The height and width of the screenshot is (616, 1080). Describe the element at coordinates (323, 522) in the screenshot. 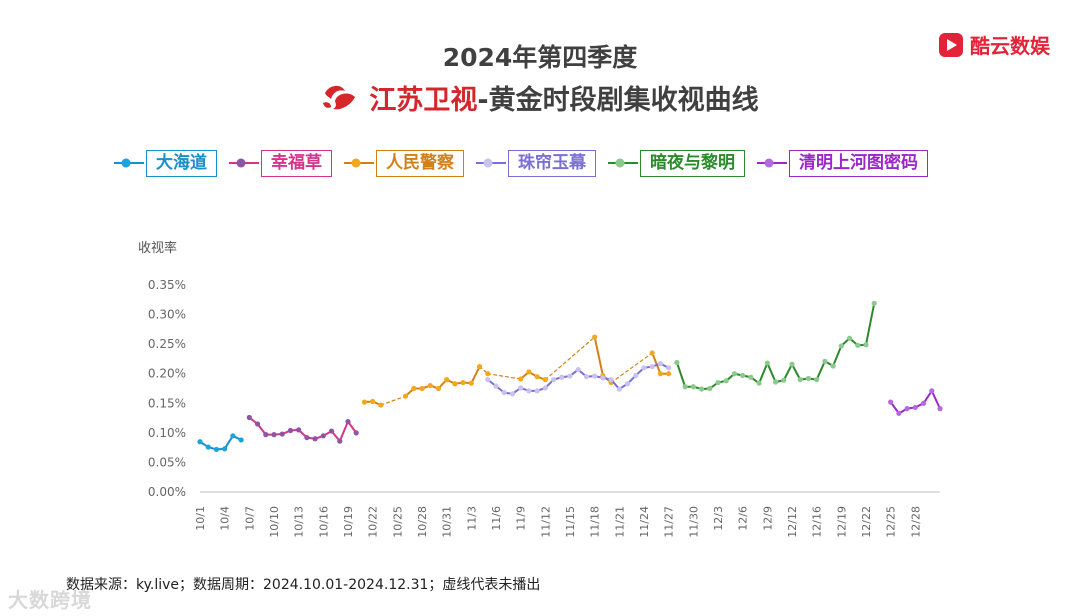

I see `x-tick-label: 10/16` at that location.